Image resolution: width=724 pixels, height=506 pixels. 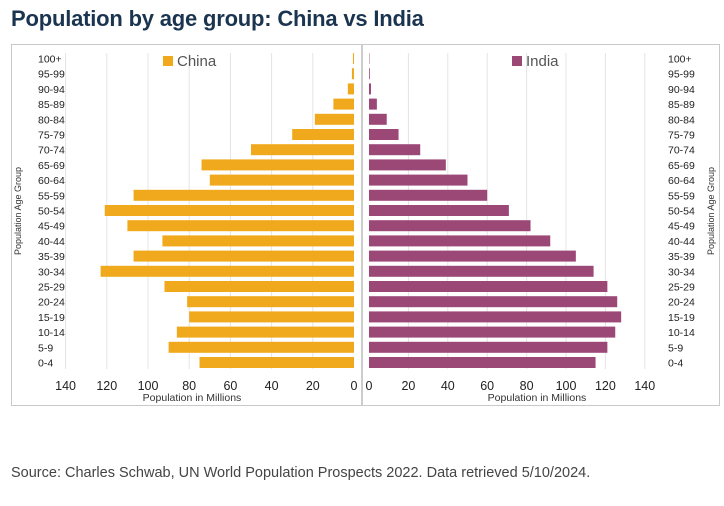 What do you see at coordinates (681, 151) in the screenshot?
I see `category-label-right: 70-74` at bounding box center [681, 151].